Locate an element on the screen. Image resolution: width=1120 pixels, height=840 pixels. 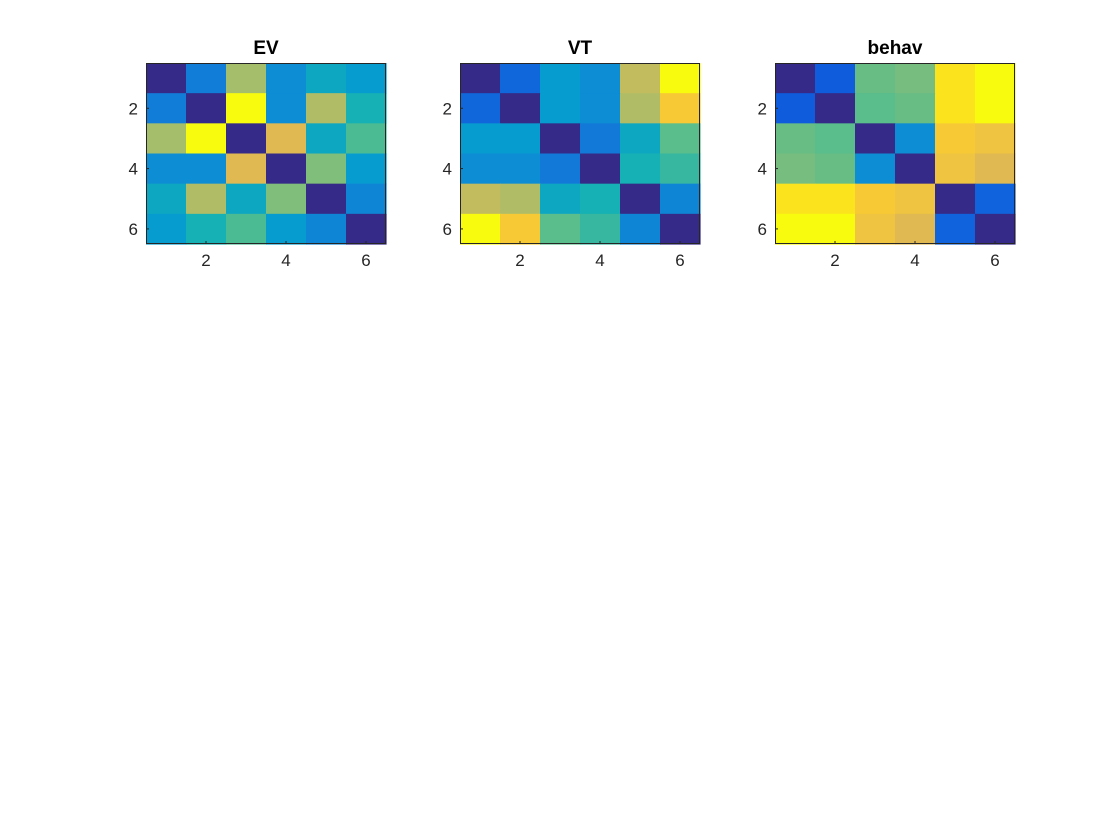
x-tick-label: 6 is located at coordinates (679, 260).